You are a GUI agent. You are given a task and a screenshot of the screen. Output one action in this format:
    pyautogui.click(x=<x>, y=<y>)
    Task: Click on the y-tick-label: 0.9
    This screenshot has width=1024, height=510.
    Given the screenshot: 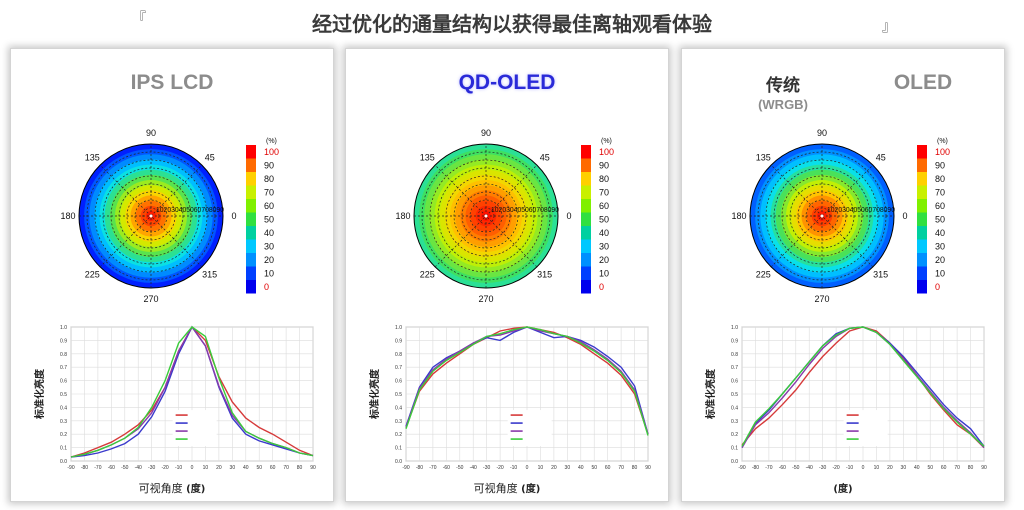 What is the action you would take?
    pyautogui.click(x=63, y=341)
    